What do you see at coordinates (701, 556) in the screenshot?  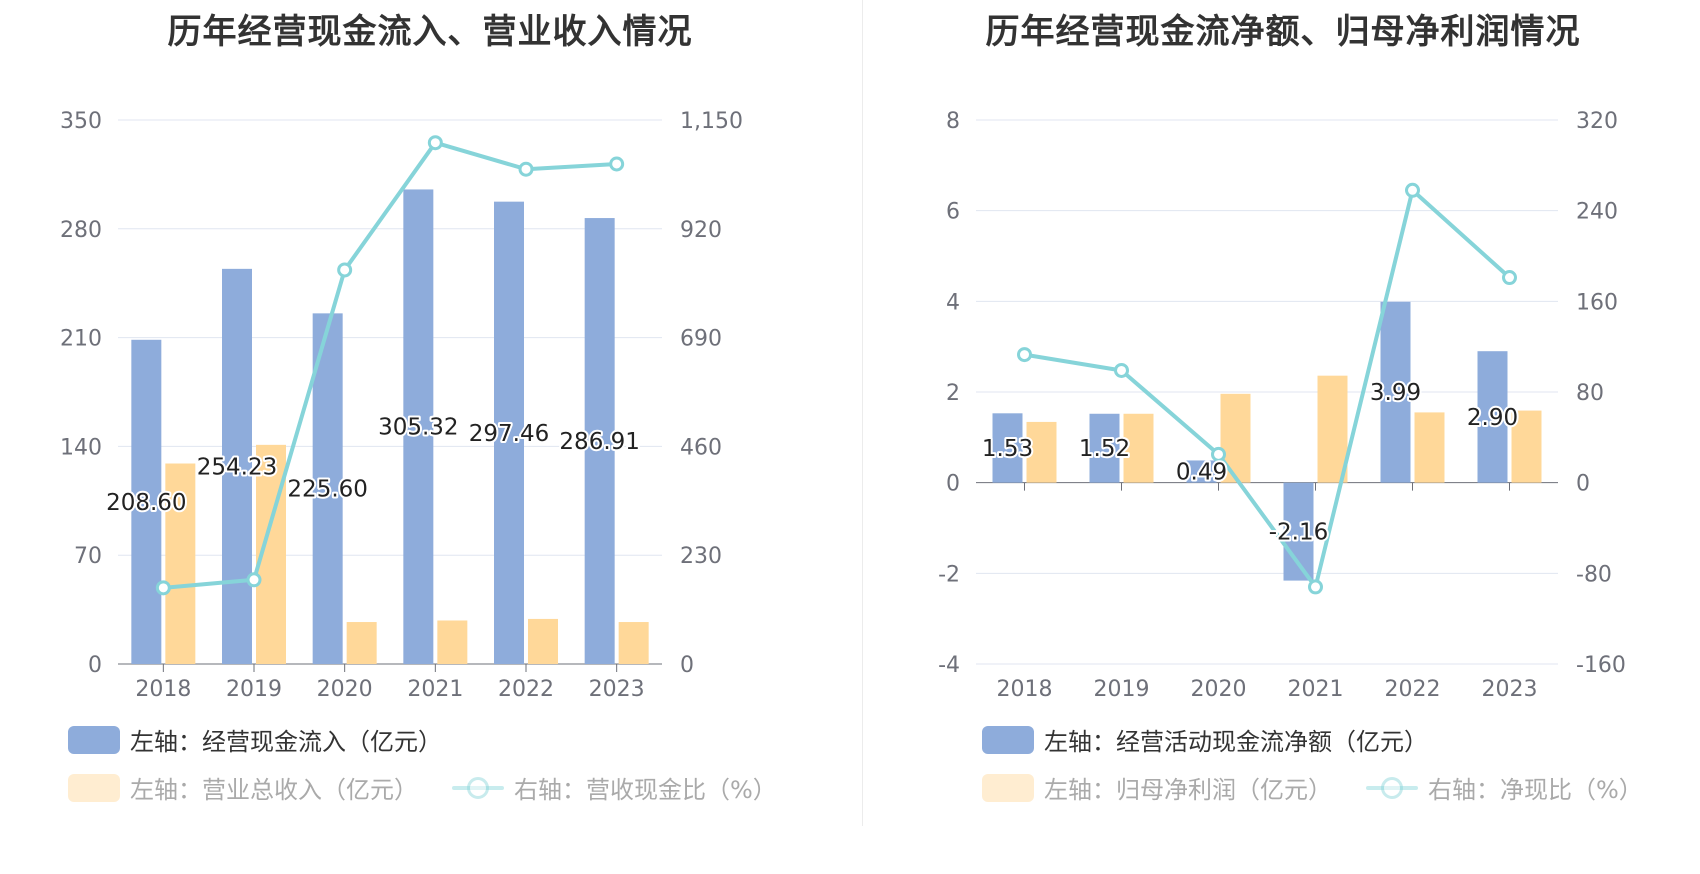 I see `right-axis-tick-label: 230` at bounding box center [701, 556].